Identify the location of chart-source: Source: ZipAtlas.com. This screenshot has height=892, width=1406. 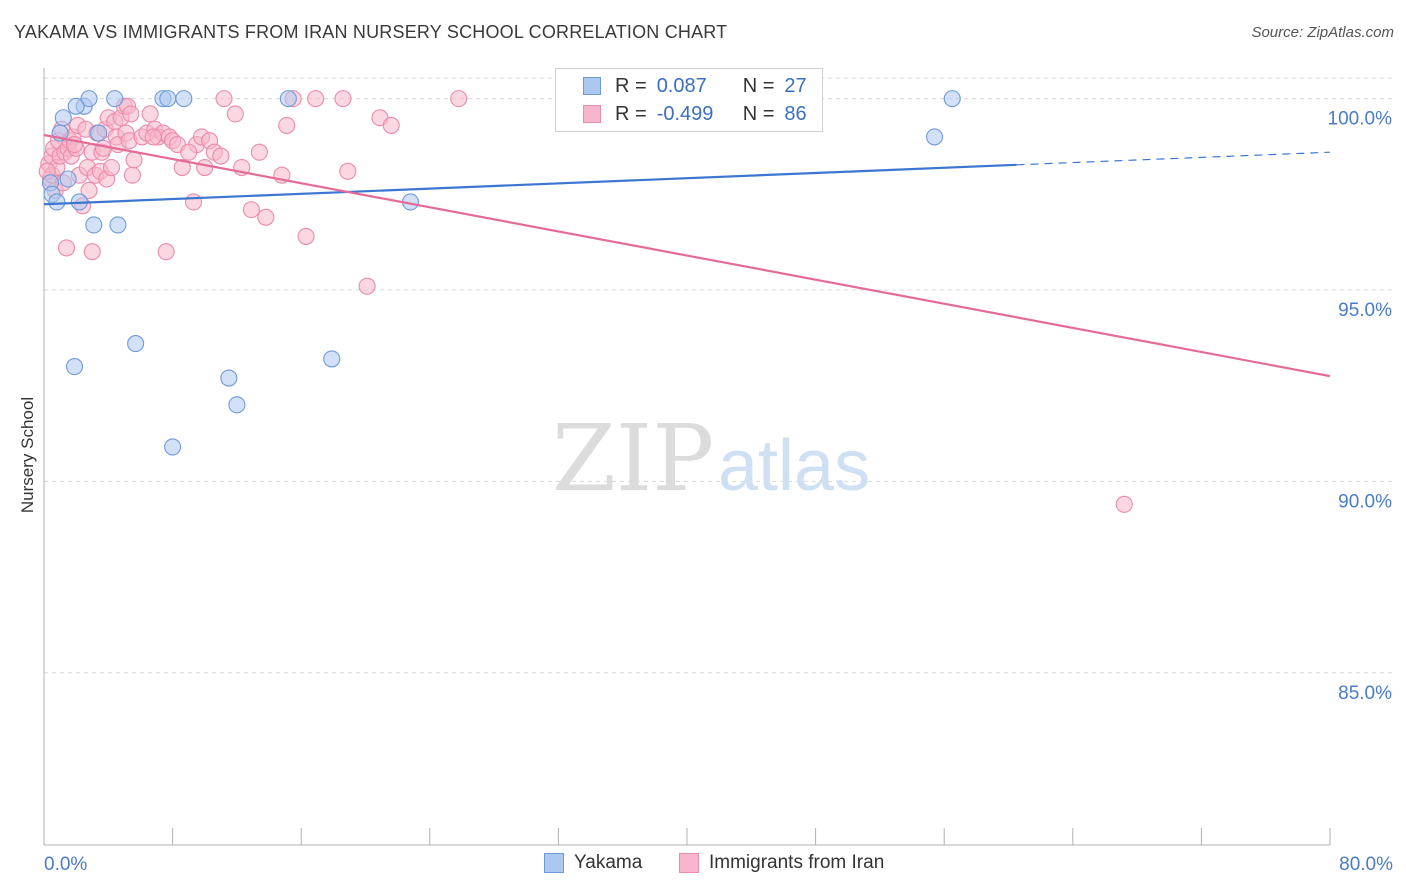
(1322, 32).